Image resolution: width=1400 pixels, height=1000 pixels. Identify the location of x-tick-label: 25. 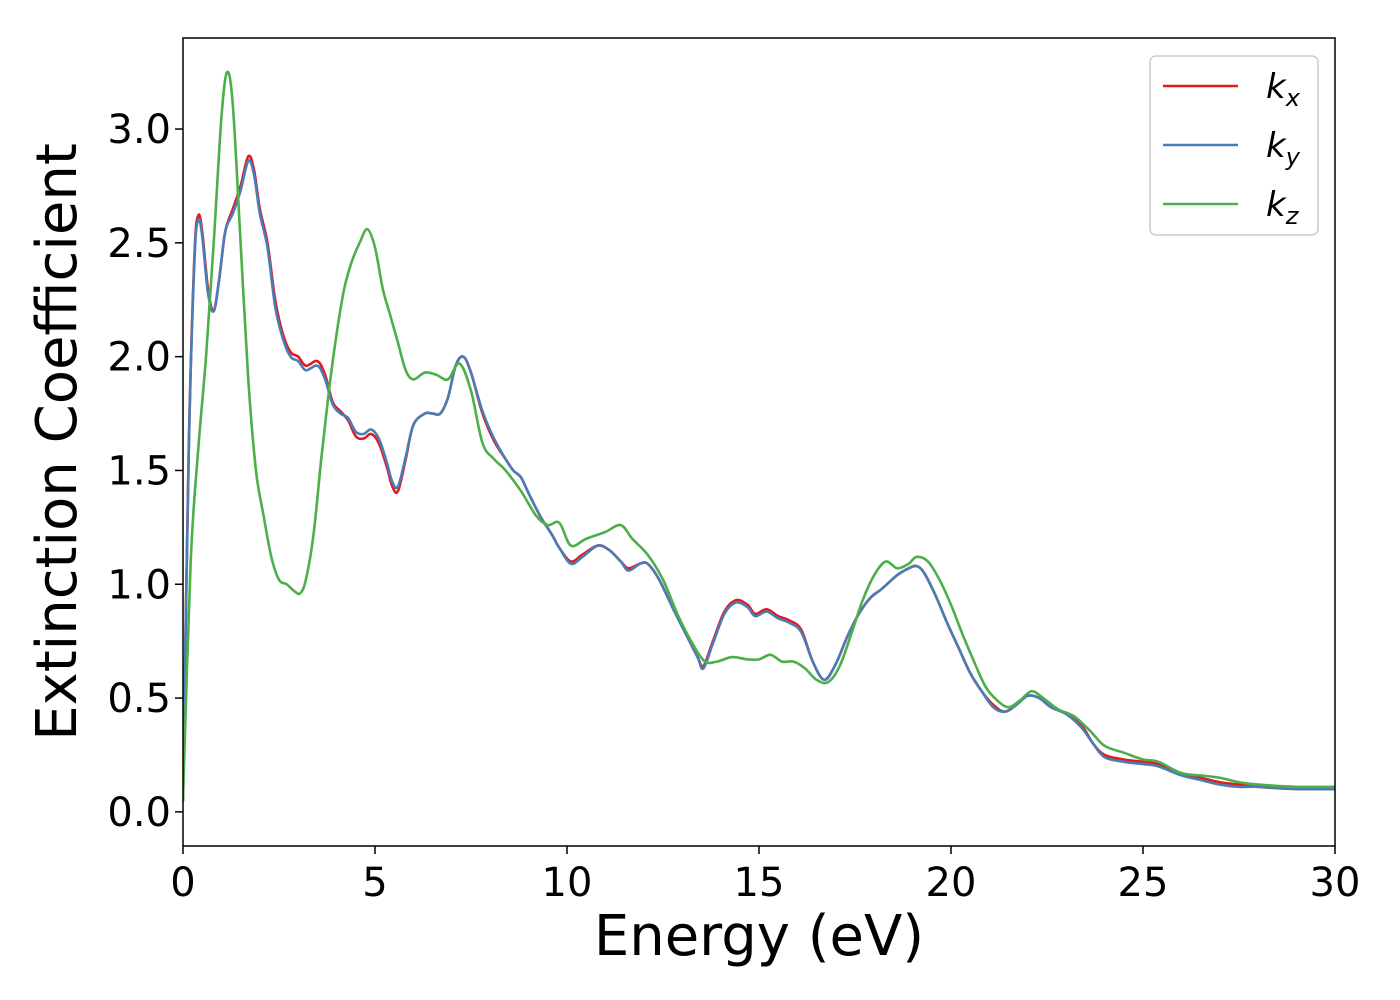
(1143, 883).